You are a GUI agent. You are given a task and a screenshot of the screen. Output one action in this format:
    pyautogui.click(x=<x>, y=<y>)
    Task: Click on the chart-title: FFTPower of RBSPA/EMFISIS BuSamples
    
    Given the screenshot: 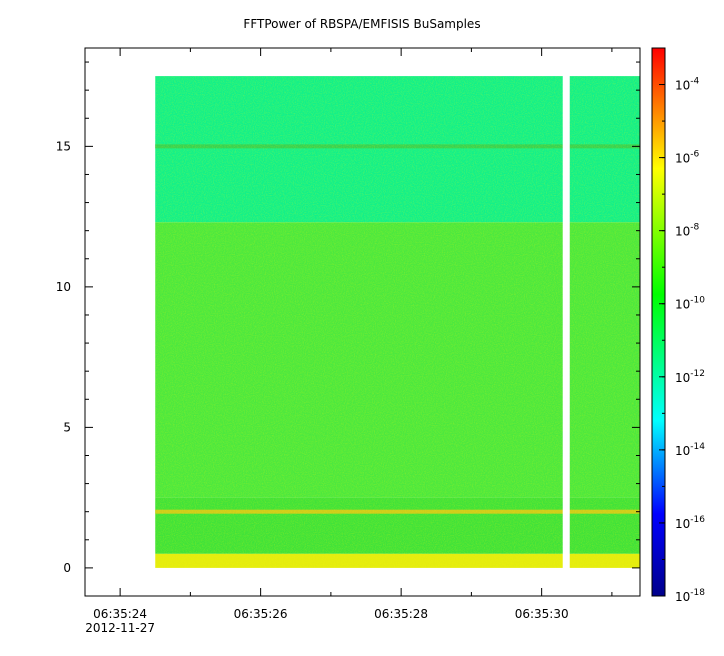 What is the action you would take?
    pyautogui.click(x=362, y=24)
    